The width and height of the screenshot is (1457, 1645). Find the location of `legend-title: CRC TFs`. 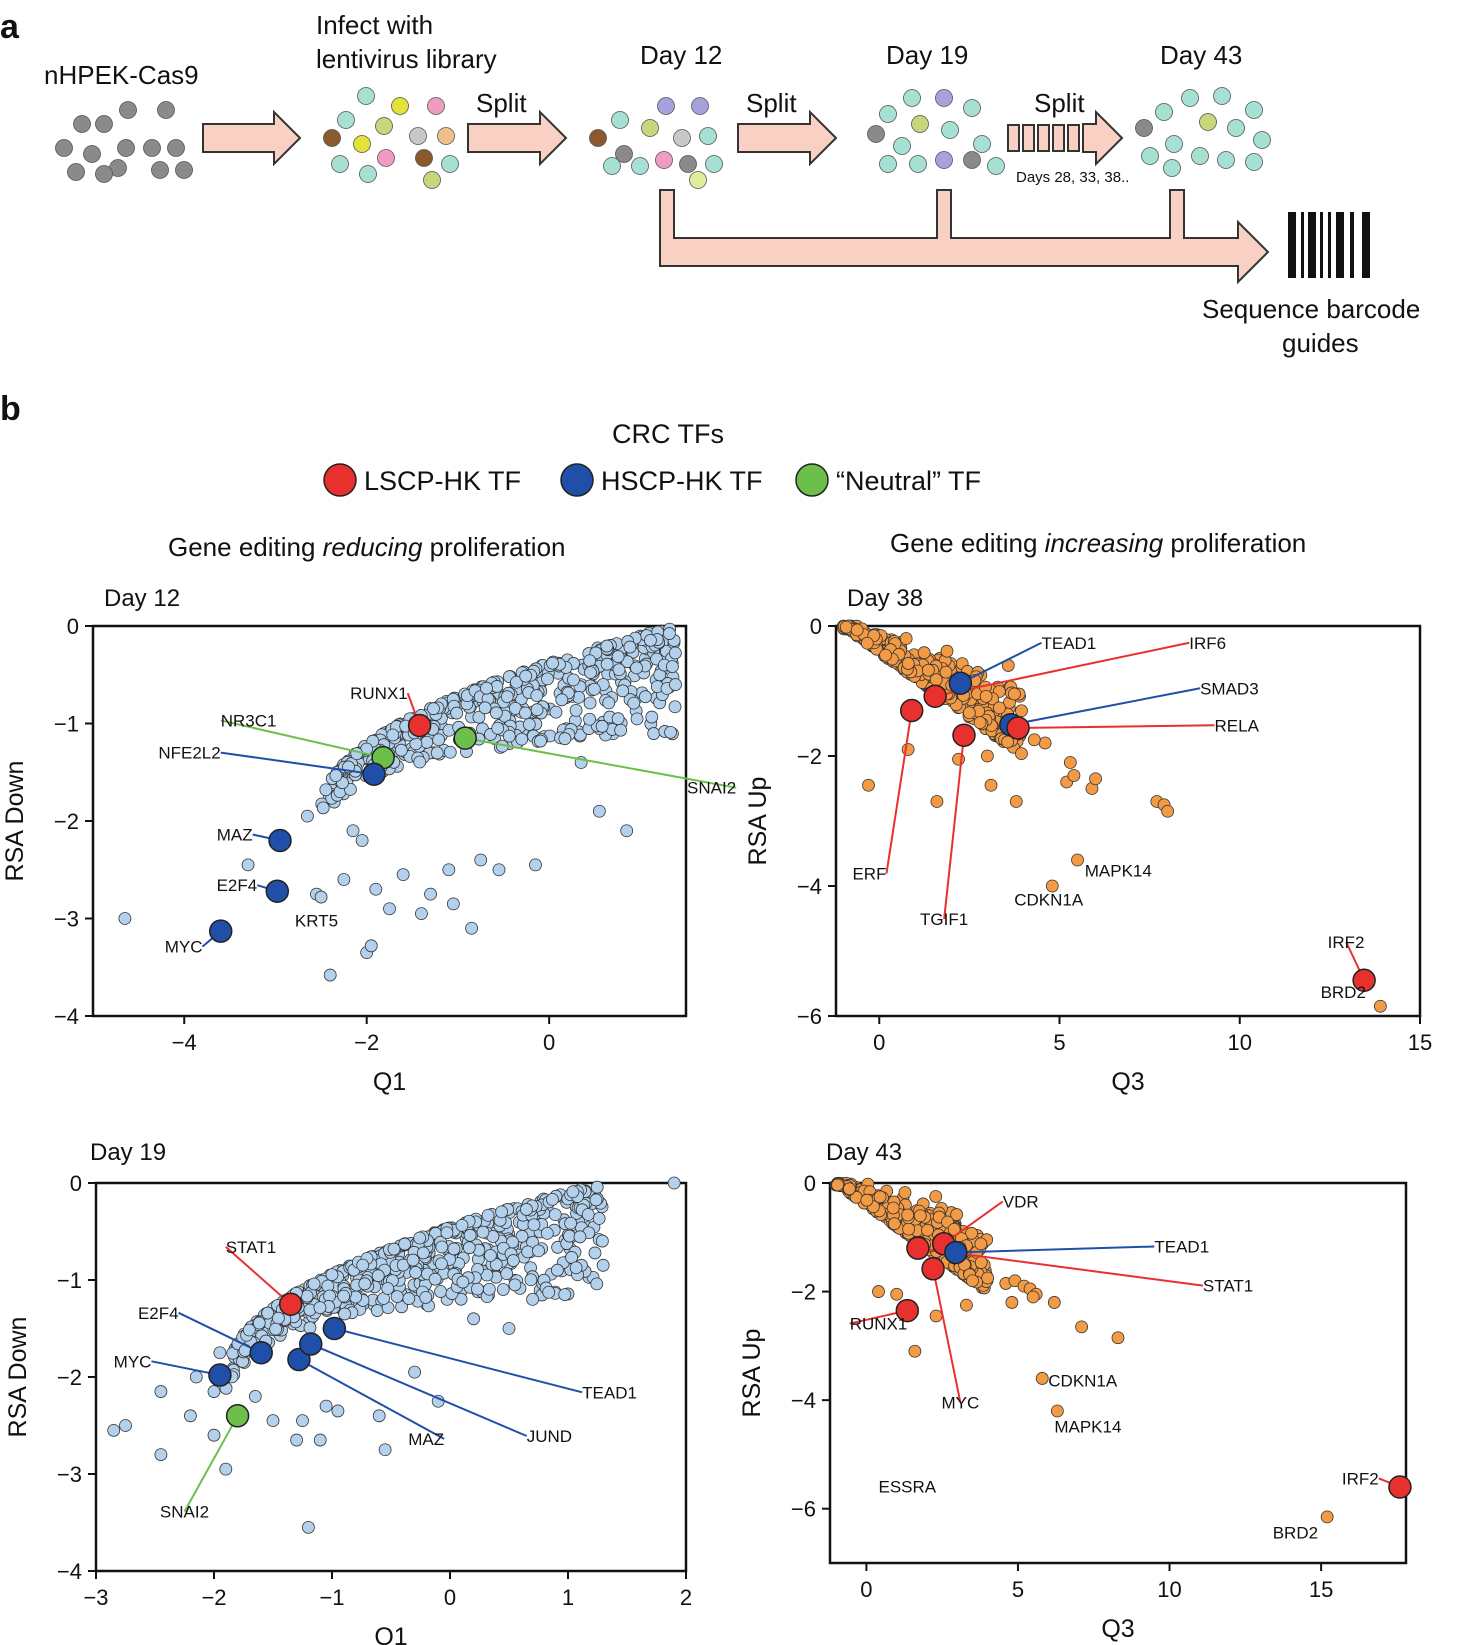

legend-title: CRC TFs is located at coordinates (668, 434).